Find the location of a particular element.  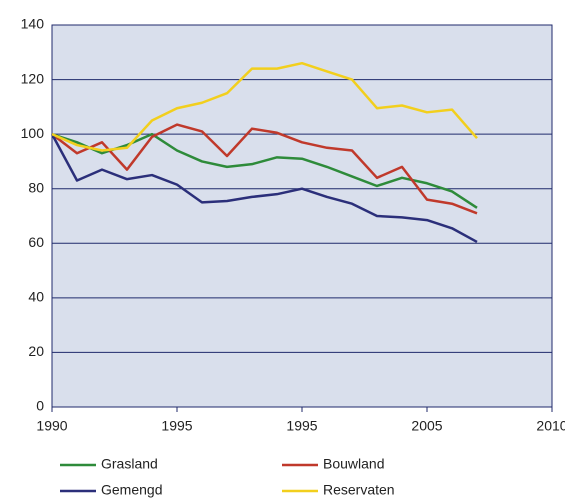

legend-label: Reservaten is located at coordinates (359, 490).